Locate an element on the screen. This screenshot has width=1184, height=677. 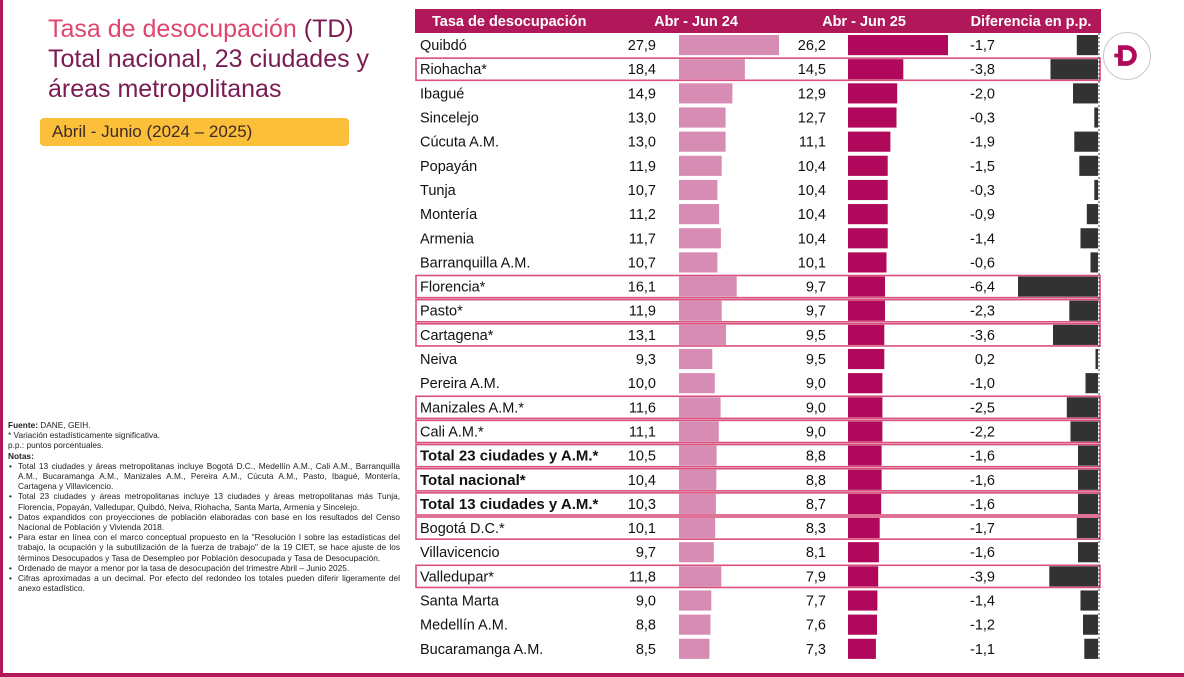
value-2025: 14,5 is located at coordinates (812, 70).